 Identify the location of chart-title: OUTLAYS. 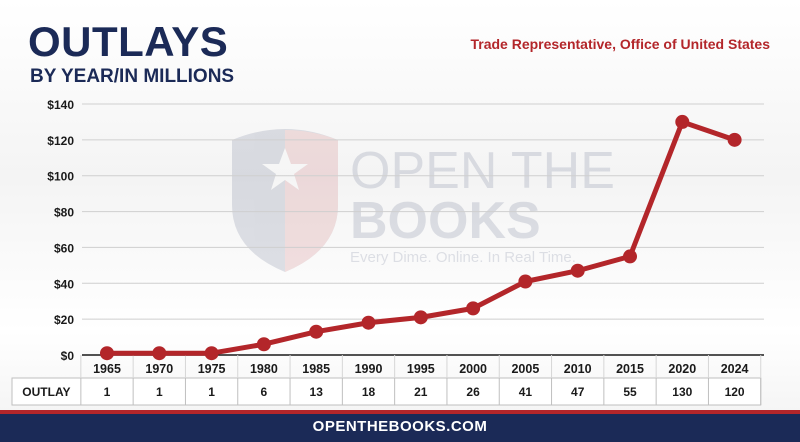
(128, 41).